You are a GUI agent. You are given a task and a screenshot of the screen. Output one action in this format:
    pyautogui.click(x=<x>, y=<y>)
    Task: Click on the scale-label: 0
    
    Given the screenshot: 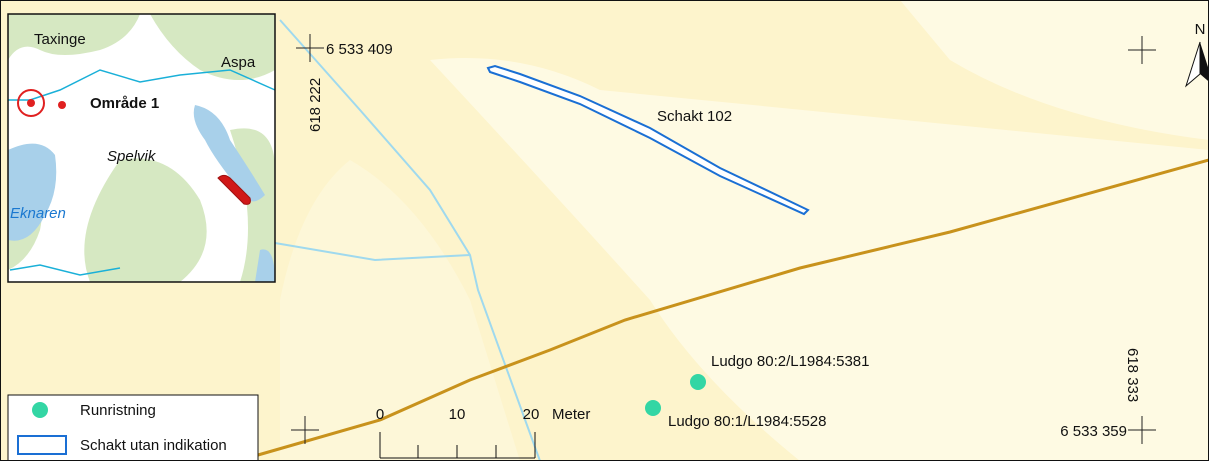 What is the action you would take?
    pyautogui.click(x=380, y=414)
    